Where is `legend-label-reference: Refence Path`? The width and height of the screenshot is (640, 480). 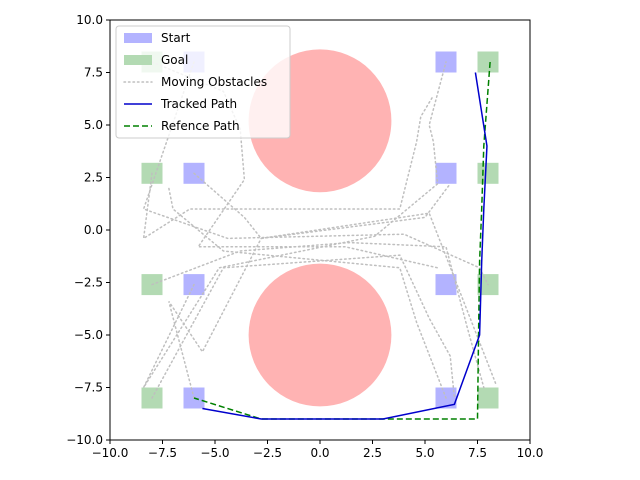 legend-label-reference: Refence Path is located at coordinates (200, 126).